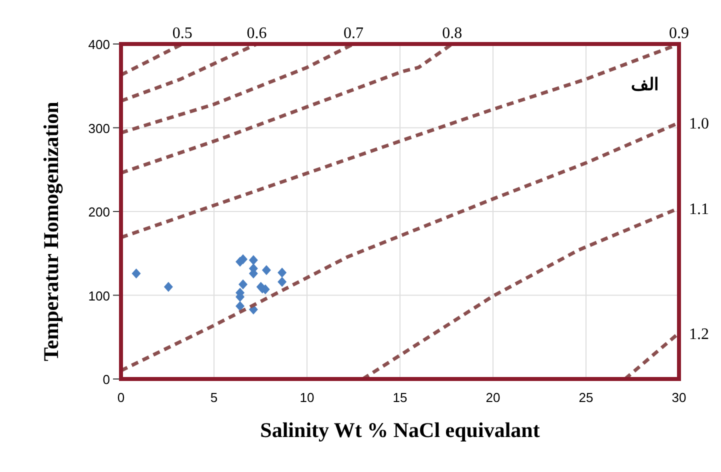  What do you see at coordinates (99, 128) in the screenshot?
I see `y-tick-label: 300` at bounding box center [99, 128].